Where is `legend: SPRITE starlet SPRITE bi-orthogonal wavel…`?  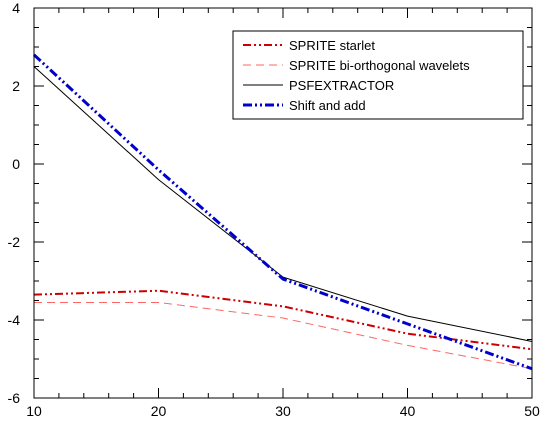
legend: SPRITE starlet SPRITE bi-orthogonal wavel… is located at coordinates (378, 75).